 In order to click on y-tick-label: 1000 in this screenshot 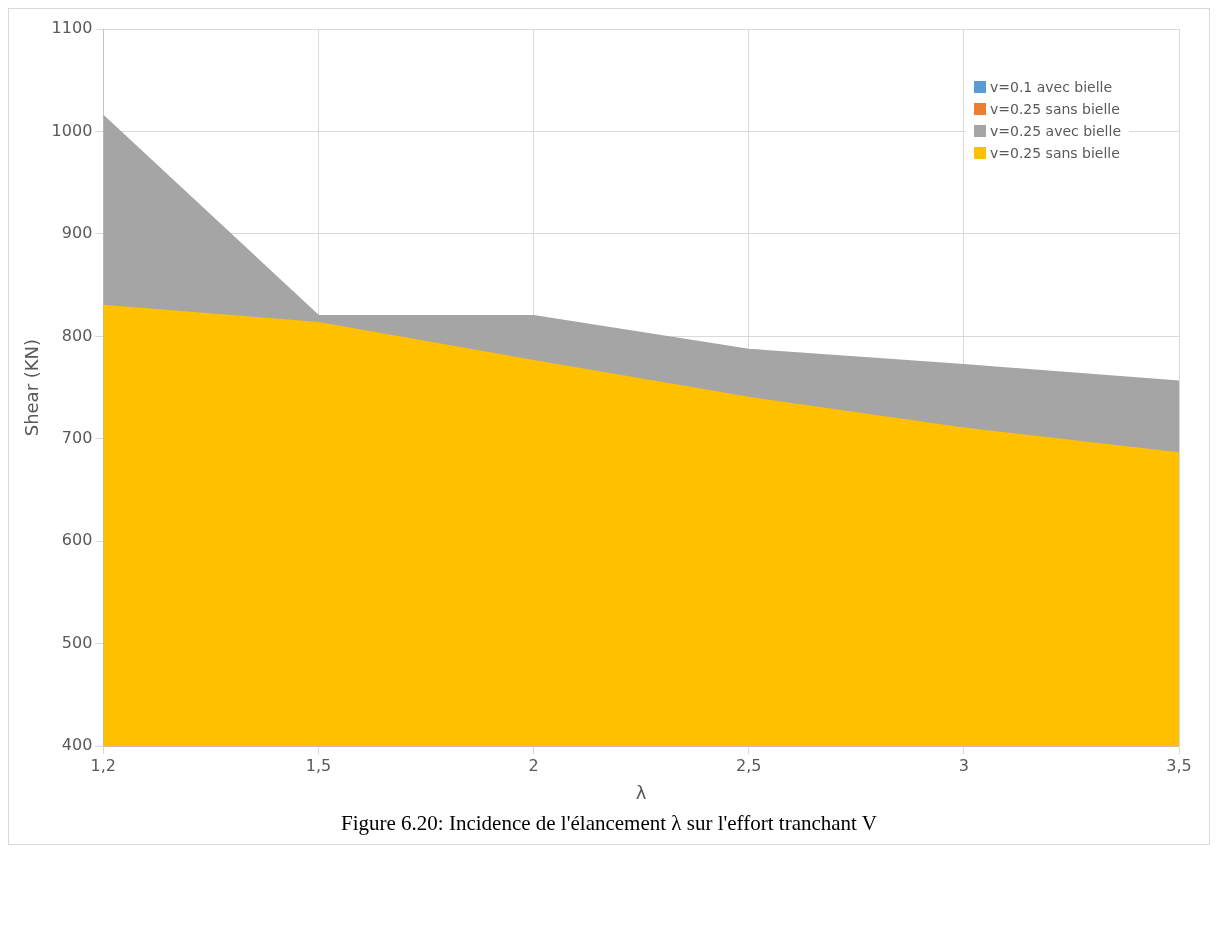, I will do `click(72, 130)`.